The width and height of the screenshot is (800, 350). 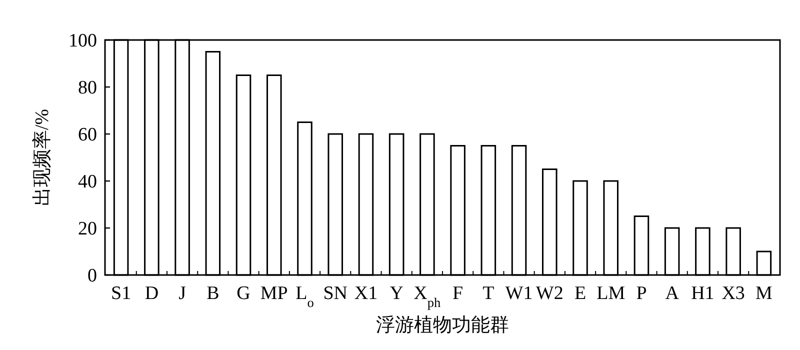 I want to click on y-tick-label: 20, so click(x=87, y=229).